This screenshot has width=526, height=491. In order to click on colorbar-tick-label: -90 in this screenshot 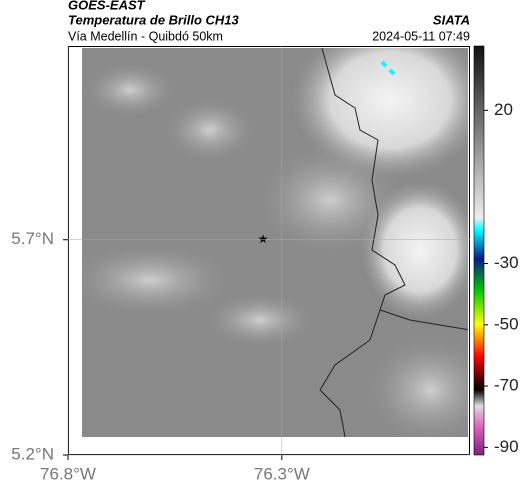, I will do `click(506, 446)`.